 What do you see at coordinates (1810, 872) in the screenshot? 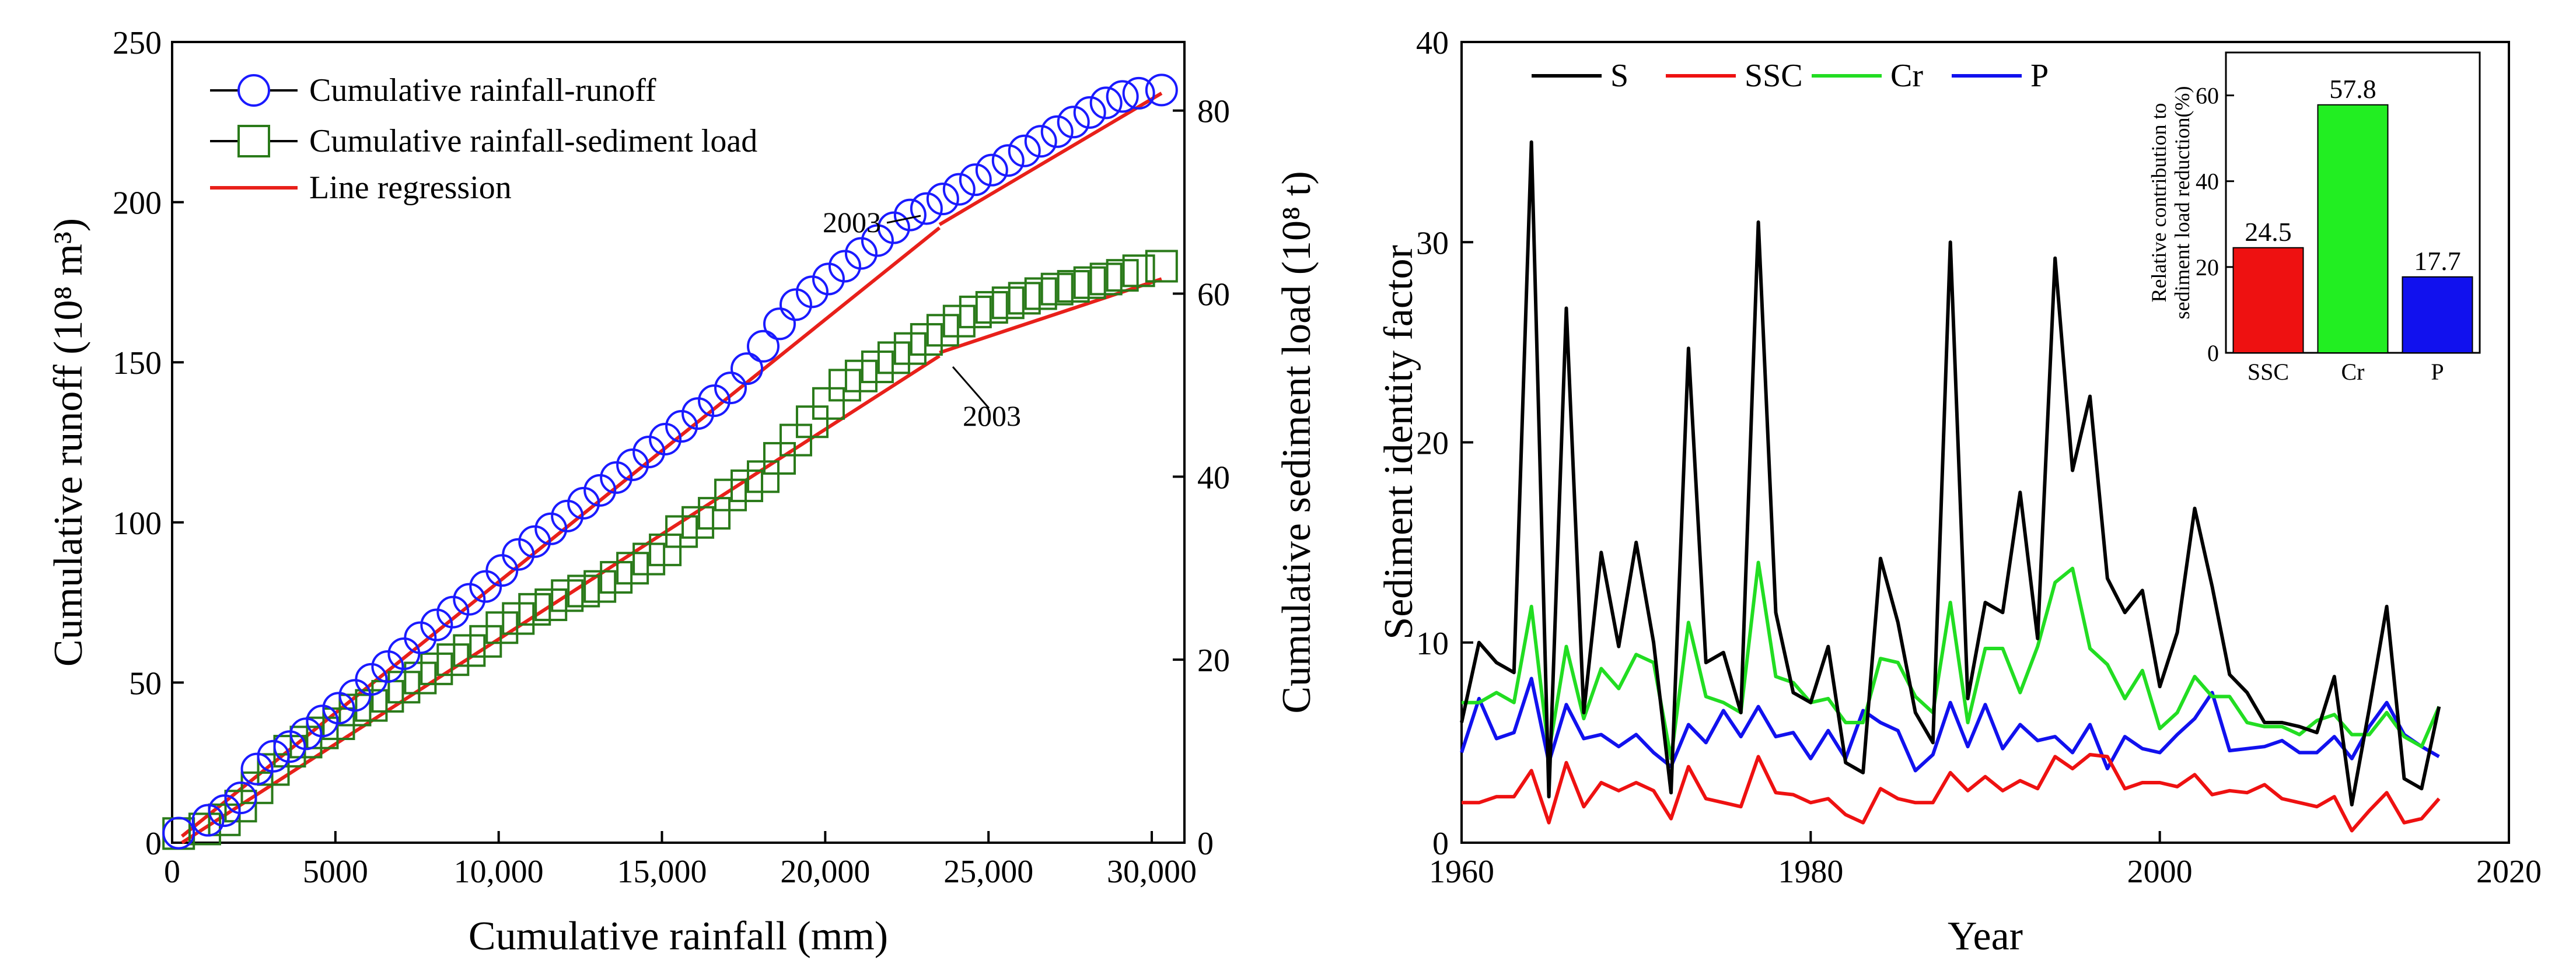
I see `x-tick-label: 1980` at bounding box center [1810, 872].